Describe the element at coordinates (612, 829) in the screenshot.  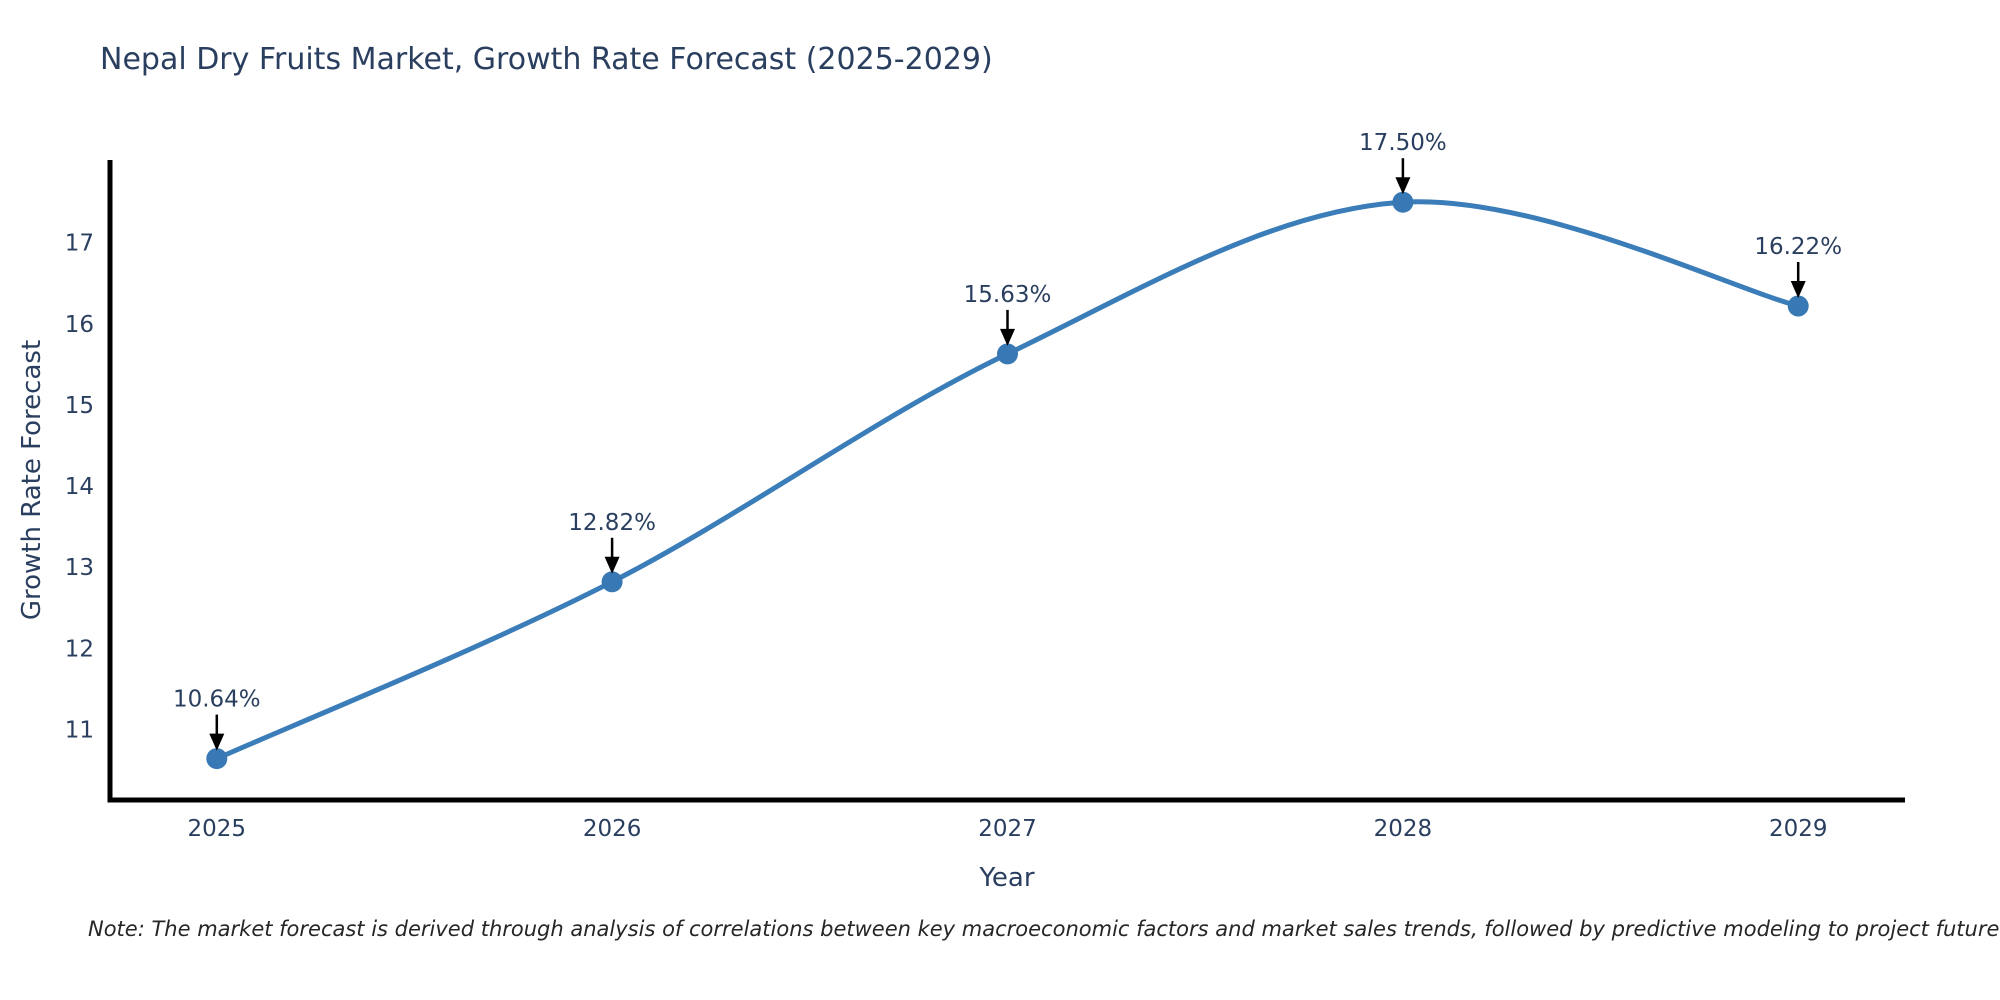
I see `x-tick-label: 2026` at that location.